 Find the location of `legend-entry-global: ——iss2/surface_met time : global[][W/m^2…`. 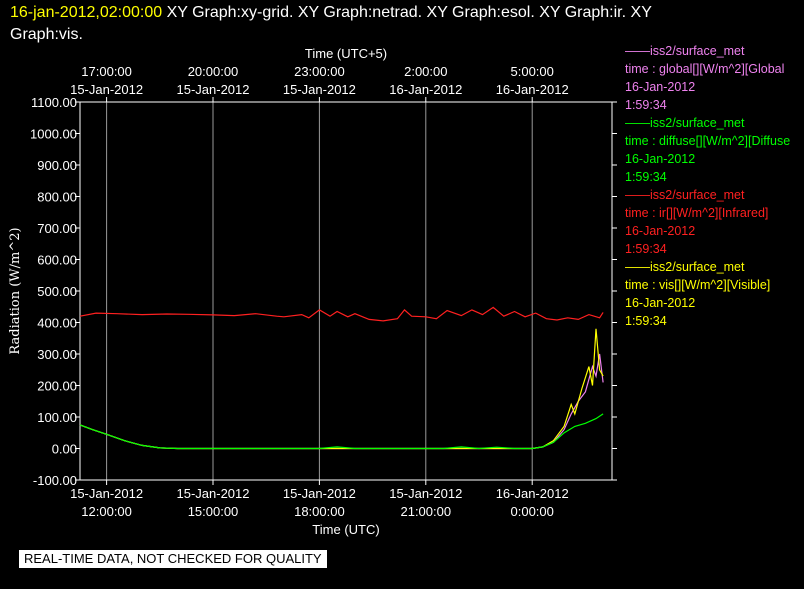

legend-entry-global: ——iss2/surface_met time : global[][W/m^2… is located at coordinates (714, 78).